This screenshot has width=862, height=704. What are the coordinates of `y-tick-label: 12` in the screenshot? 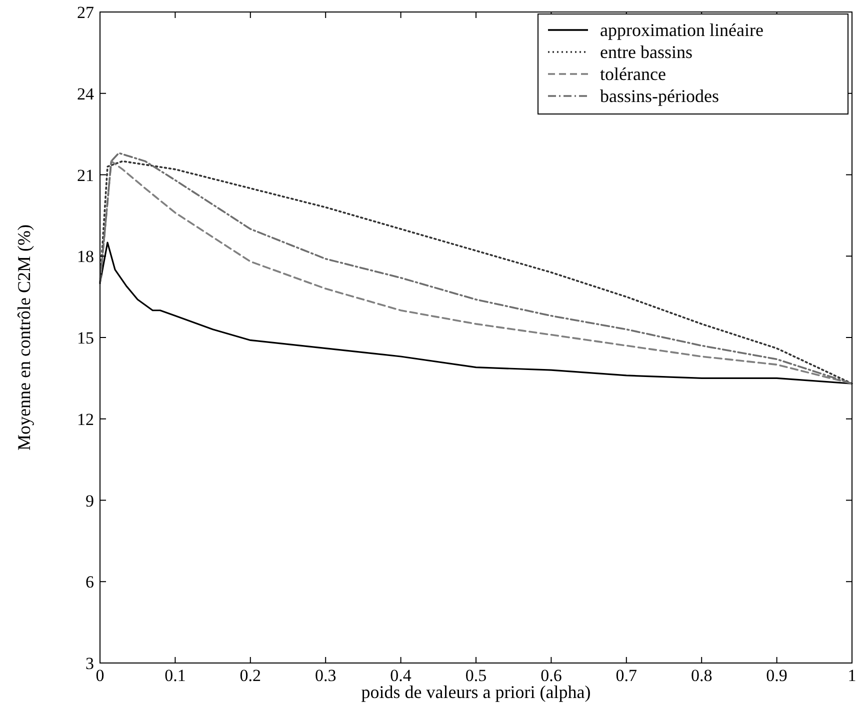 It's located at (85, 419).